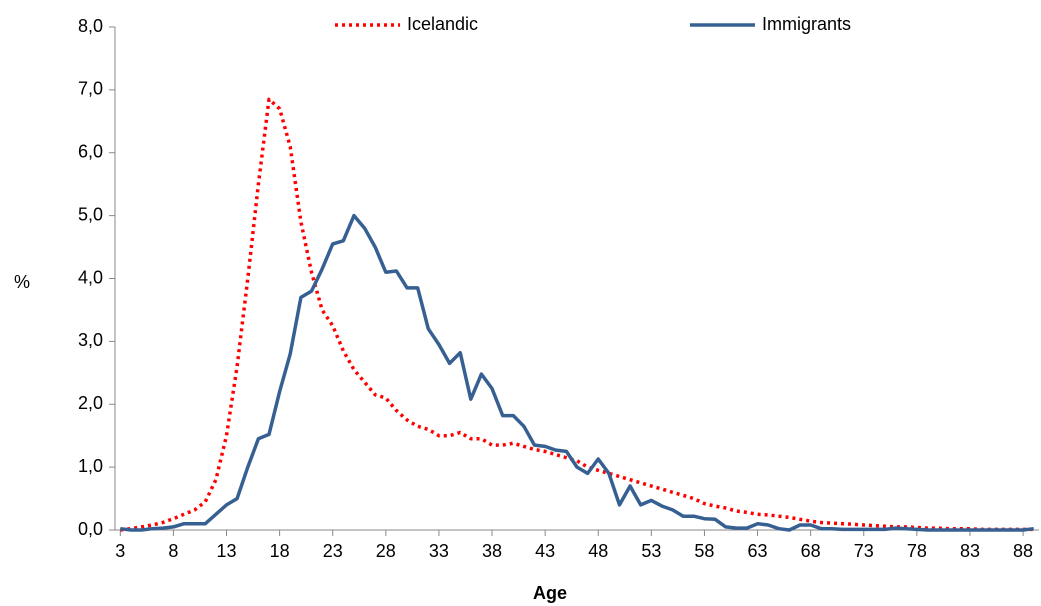 This screenshot has width=1041, height=606. I want to click on y-tick-label: 2,0, so click(90, 403).